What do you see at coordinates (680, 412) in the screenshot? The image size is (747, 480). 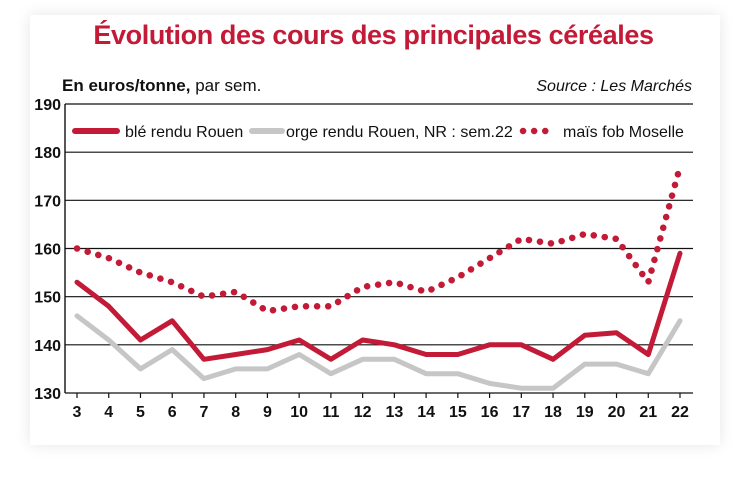 I see `x-tick-label: 22` at bounding box center [680, 412].